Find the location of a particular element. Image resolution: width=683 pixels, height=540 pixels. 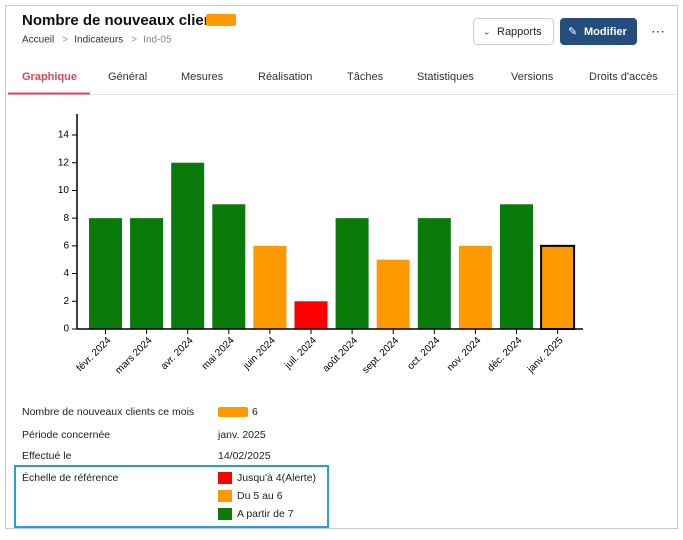

y-tick-label: 4 is located at coordinates (66, 273).